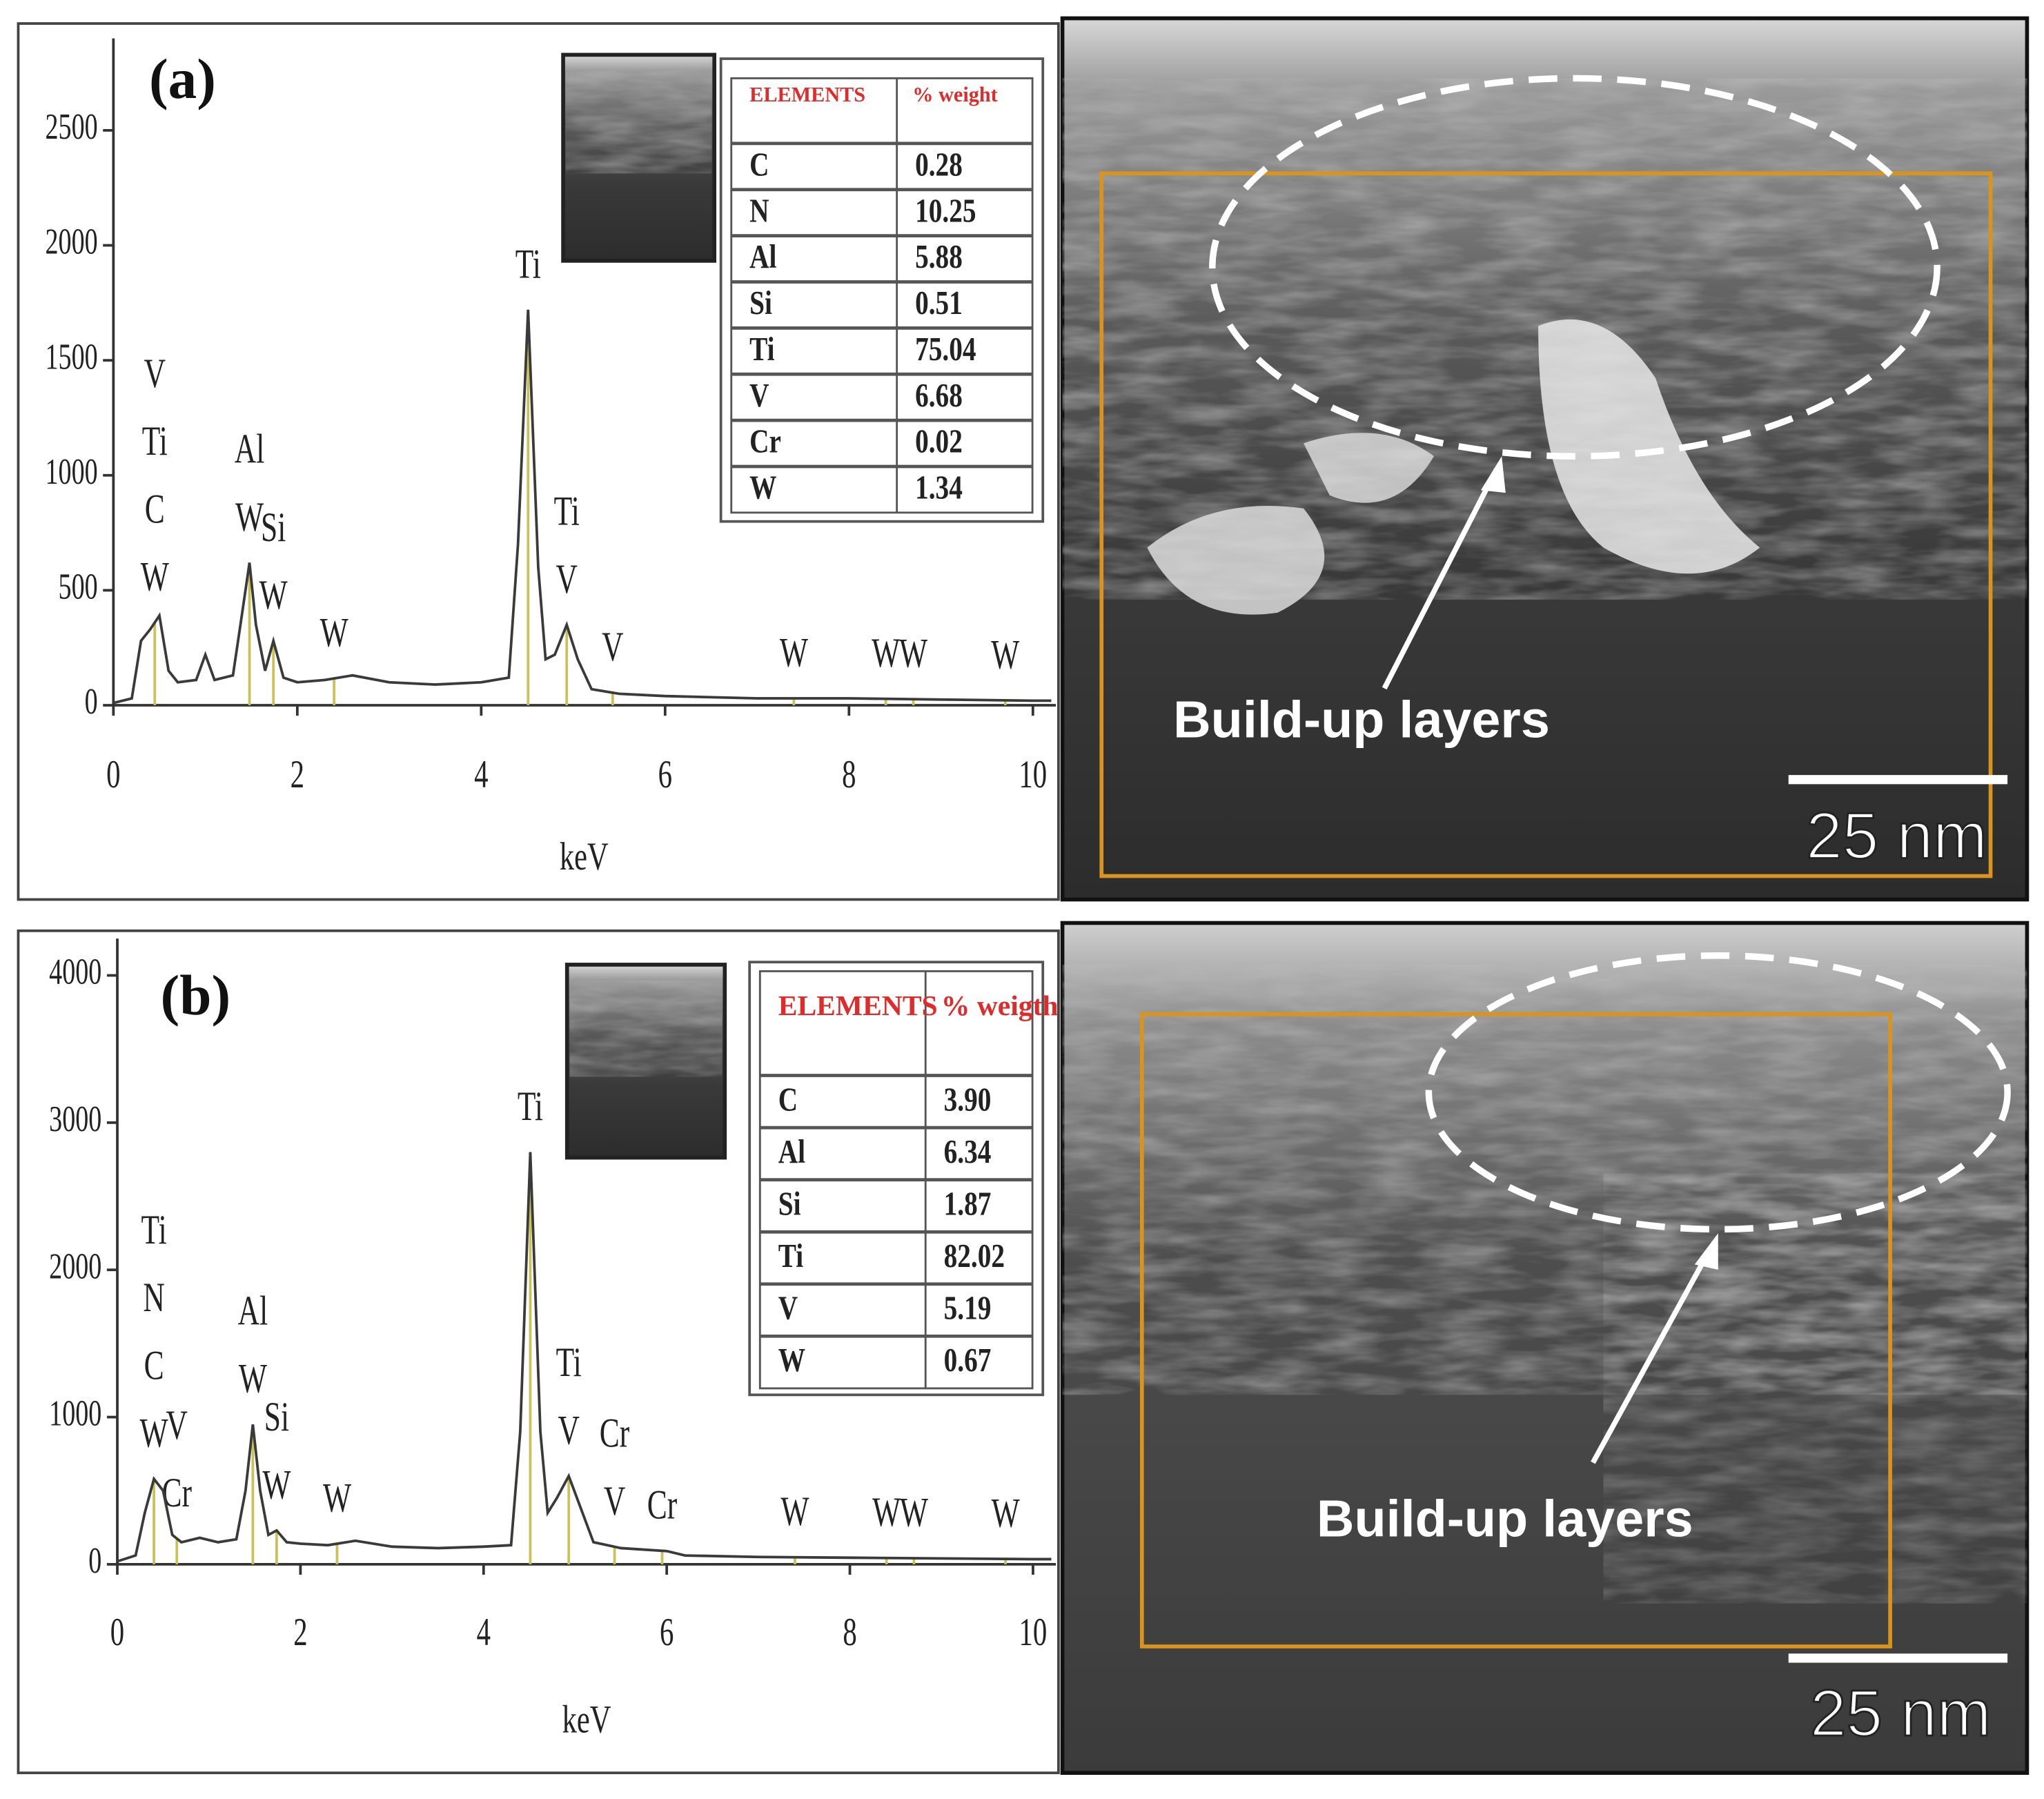  What do you see at coordinates (667, 1631) in the screenshot?
I see `x-tick-label: 6` at bounding box center [667, 1631].